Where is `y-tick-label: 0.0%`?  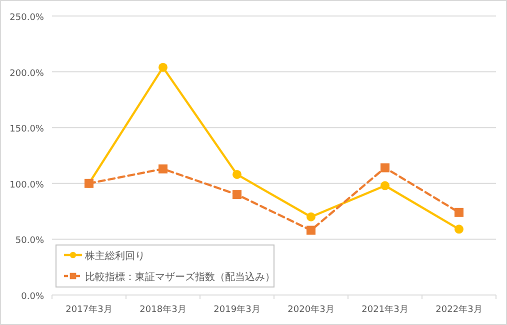
y-tick-label: 0.0% is located at coordinates (32, 297).